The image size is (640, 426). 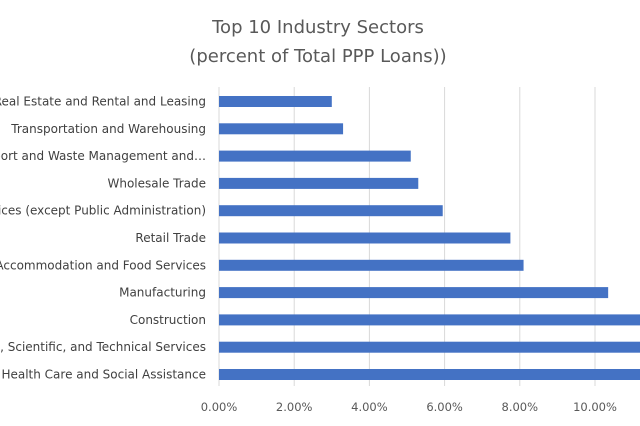 I want to click on category-label: Accommodation and Food Services, so click(x=103, y=265).